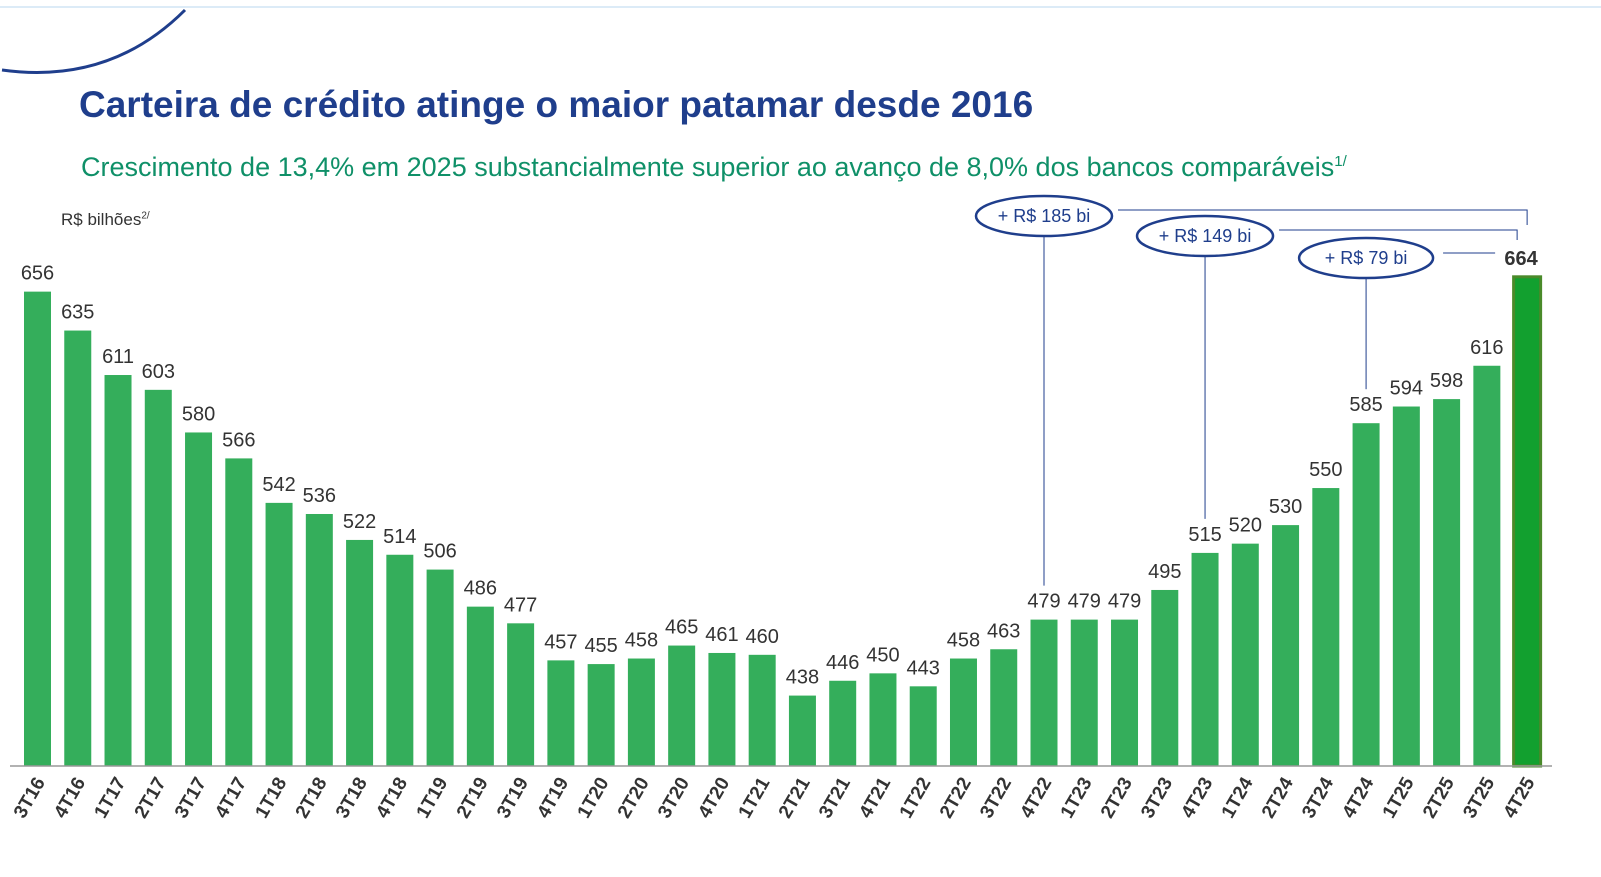 The height and width of the screenshot is (877, 1601). I want to click on data-label-4T23: 515, so click(1204, 535).